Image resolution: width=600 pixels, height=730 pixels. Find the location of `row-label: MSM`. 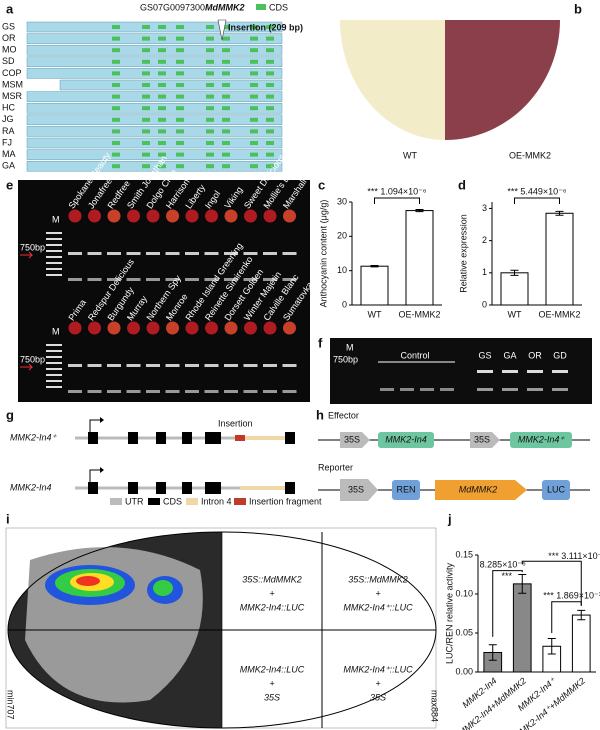

row-label: MSM is located at coordinates (12, 84).